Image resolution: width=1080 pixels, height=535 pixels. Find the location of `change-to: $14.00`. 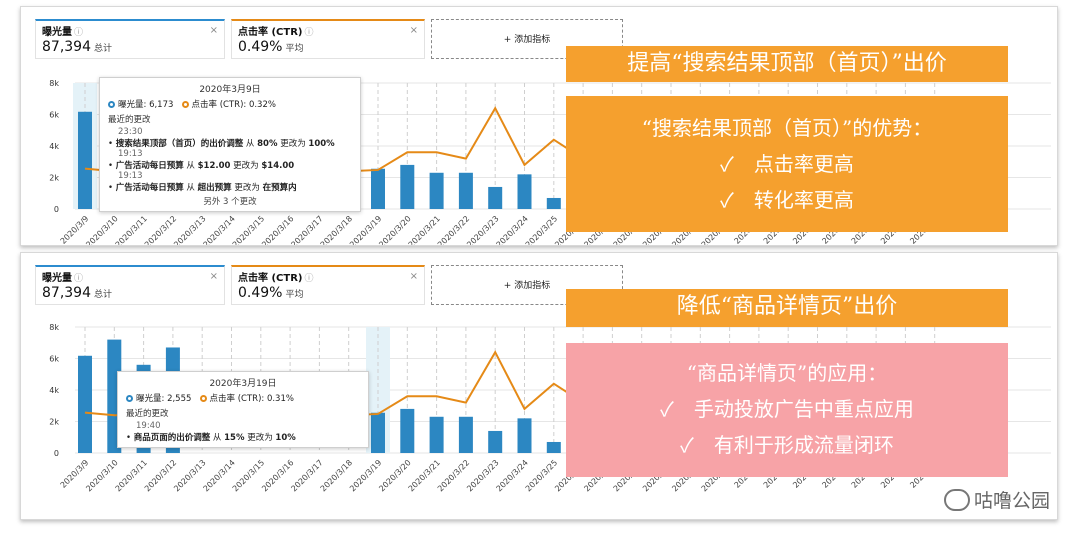

change-to: $14.00 is located at coordinates (278, 166).